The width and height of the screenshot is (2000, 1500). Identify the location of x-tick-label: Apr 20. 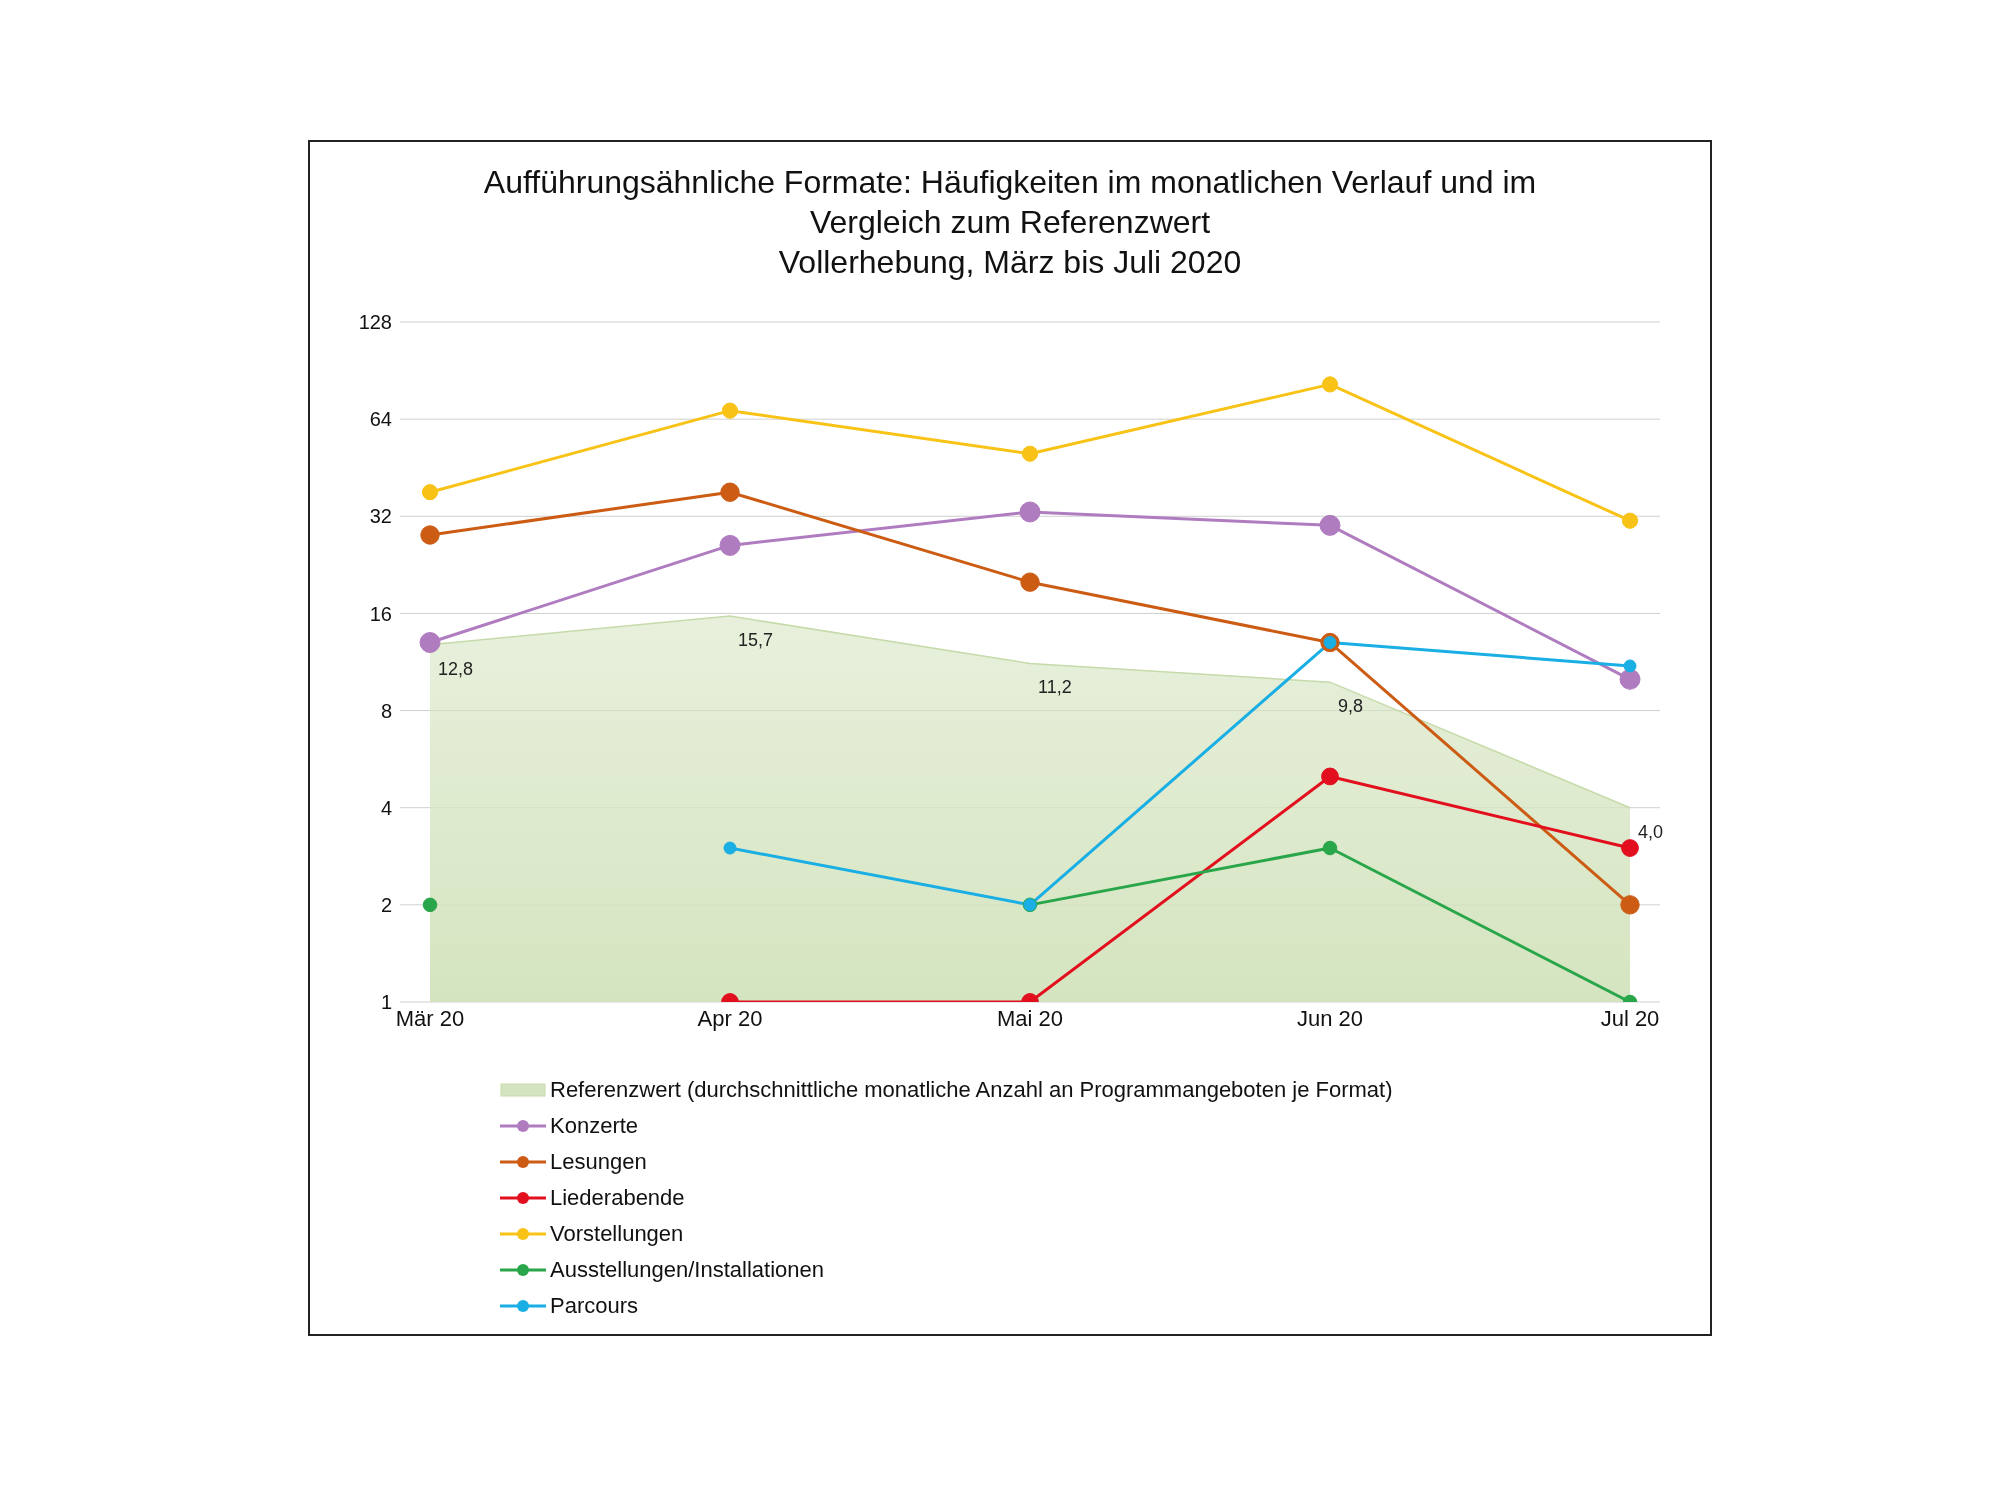
(730, 1018).